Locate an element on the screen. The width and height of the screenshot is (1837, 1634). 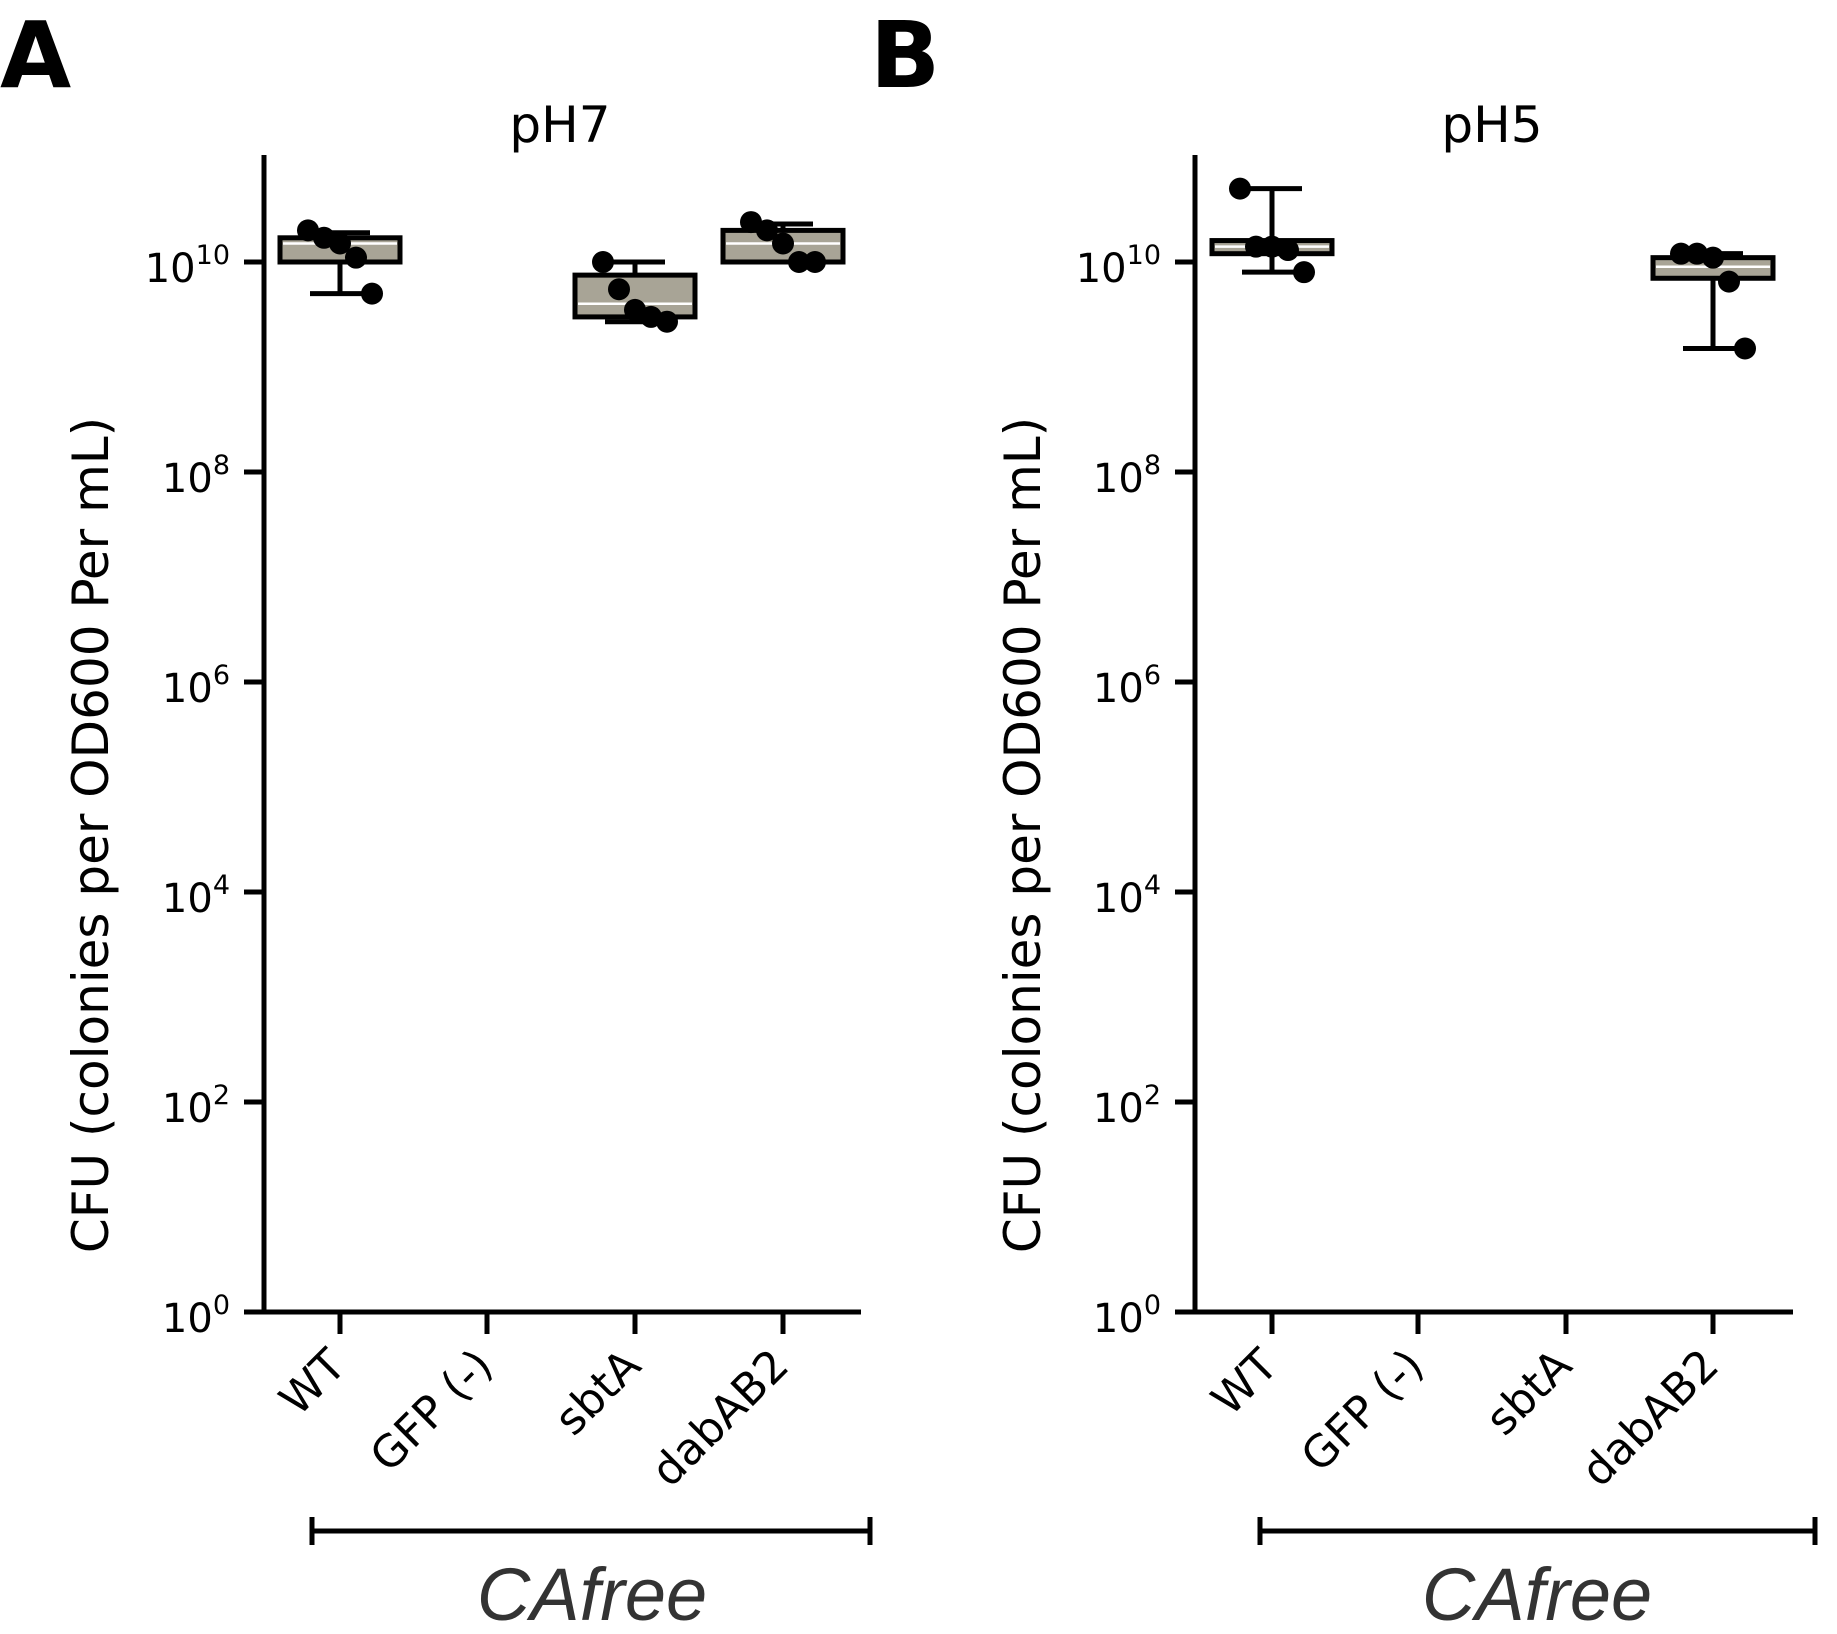
panel-letter-a: A is located at coordinates (35, 55).